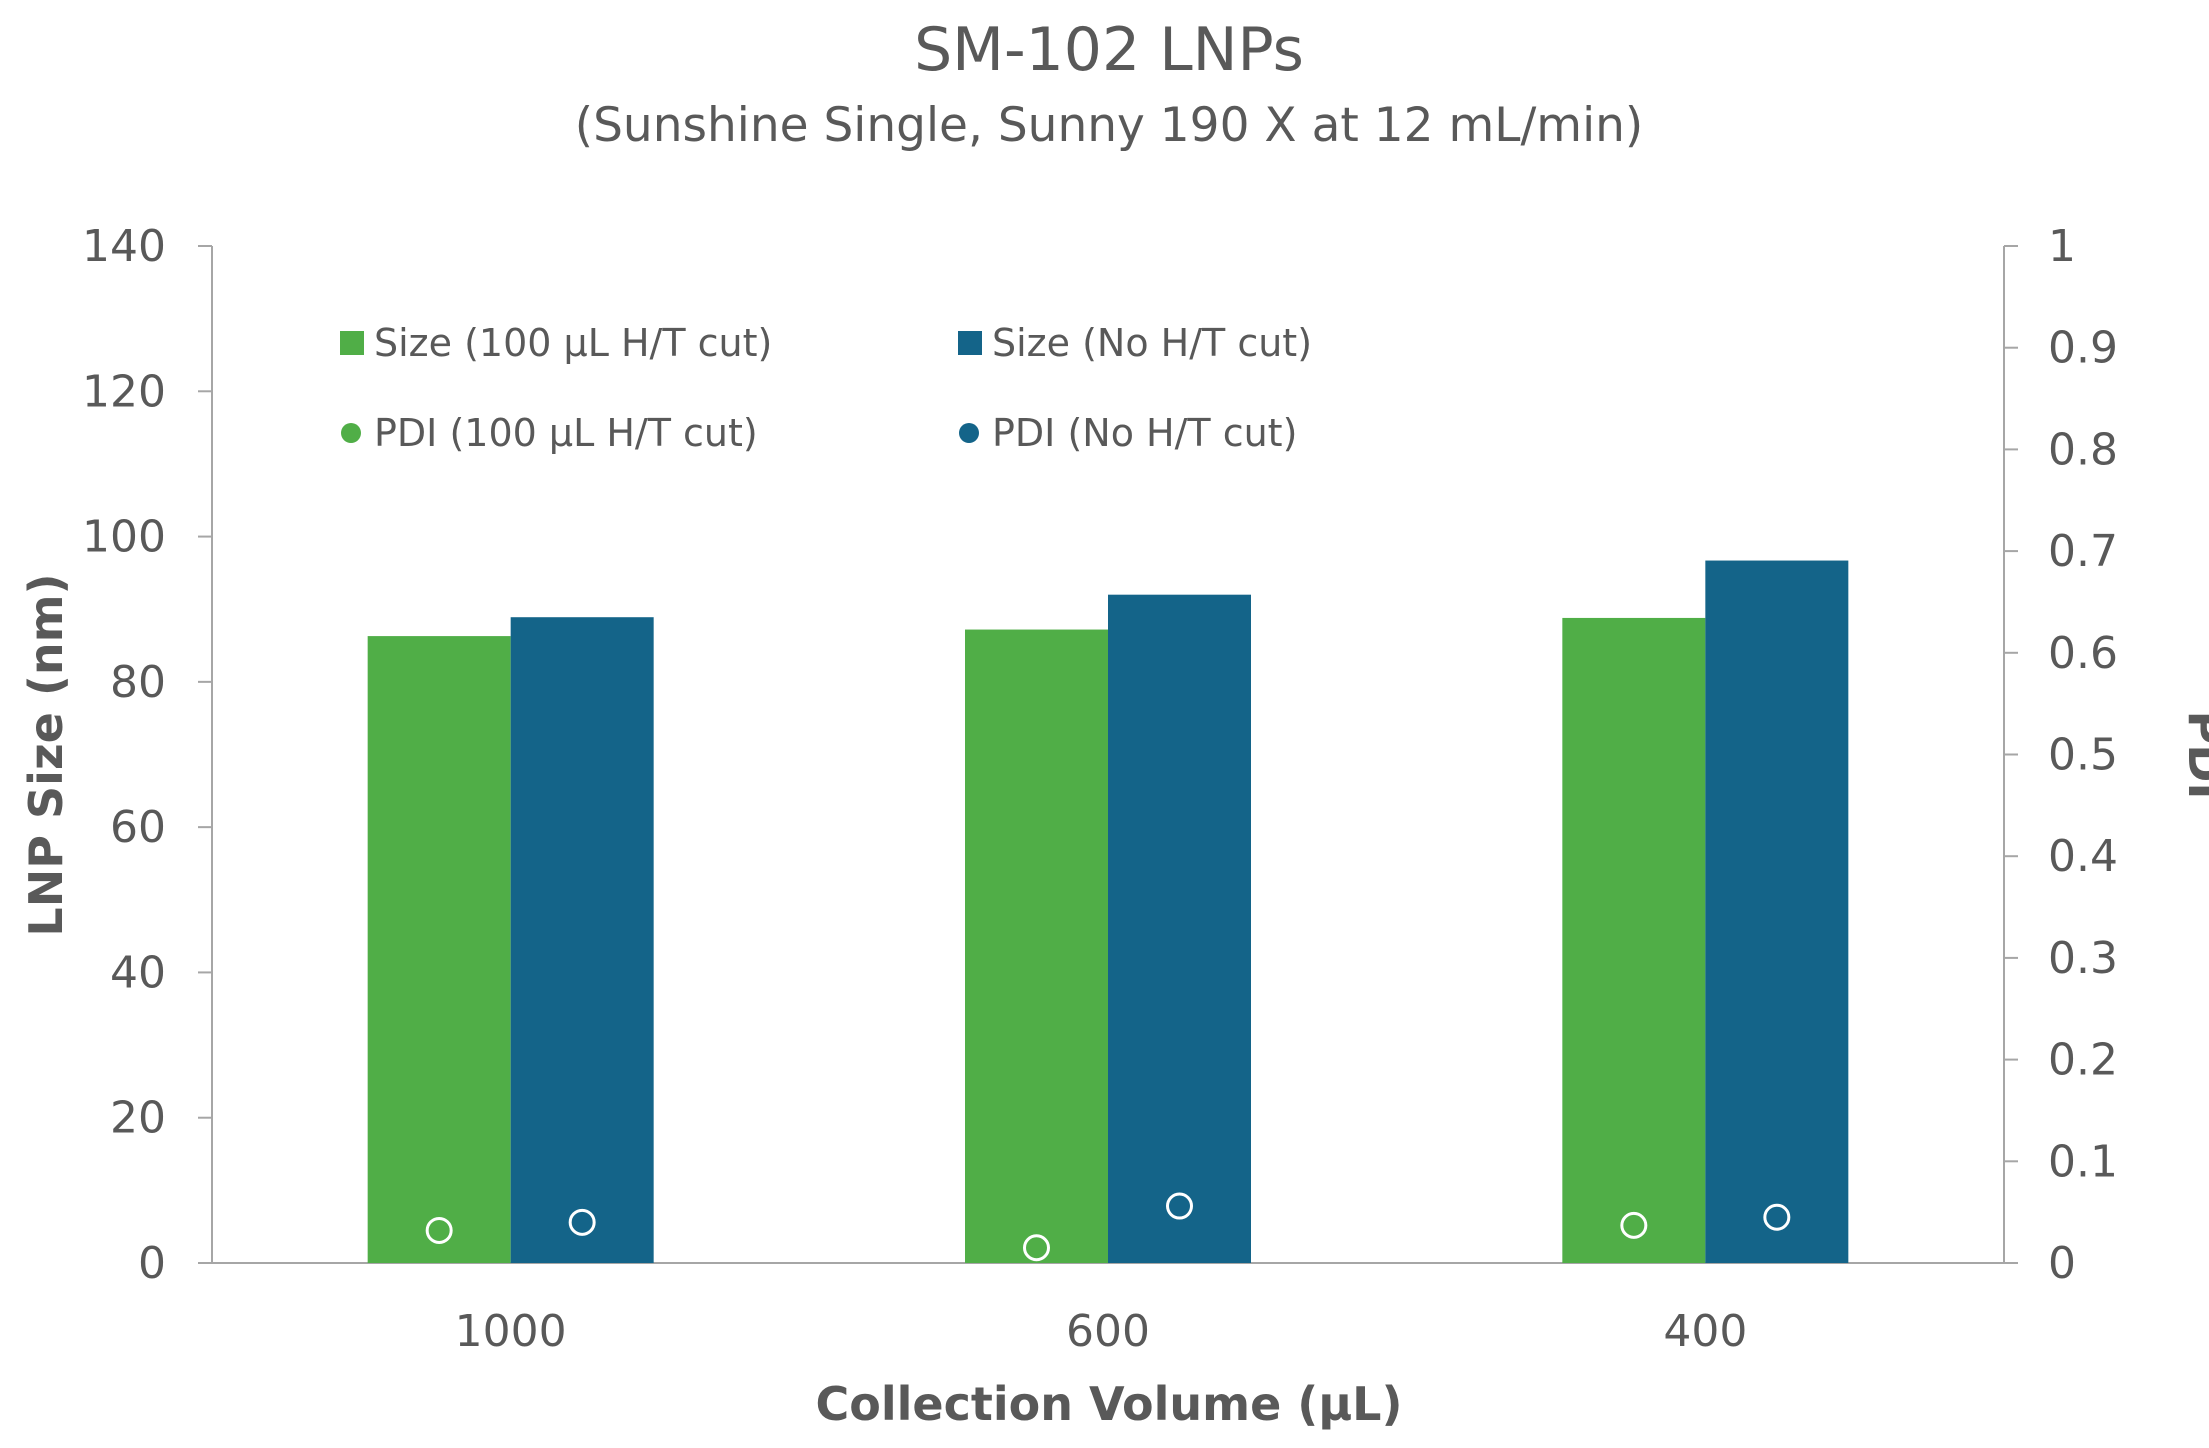 The image size is (2209, 1448). What do you see at coordinates (138, 972) in the screenshot?
I see `y-tick-label: 40` at bounding box center [138, 972].